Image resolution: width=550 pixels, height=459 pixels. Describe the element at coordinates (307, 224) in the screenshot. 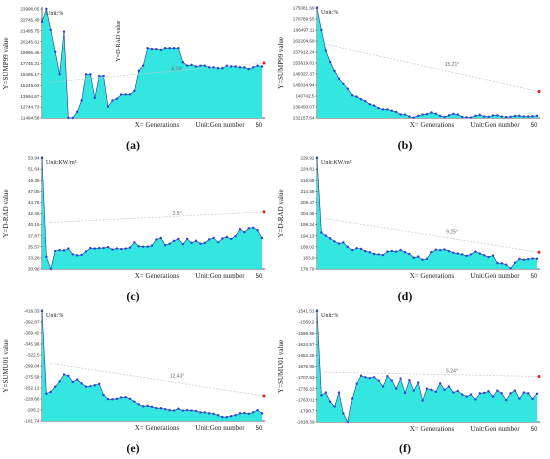

I see `y-tick-label: 199.24` at that location.